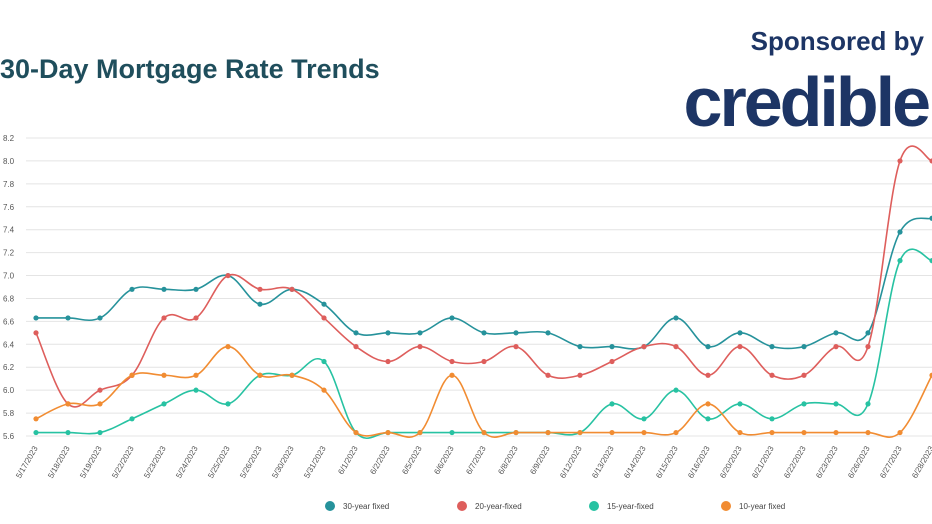  I want to click on x-tick-label: 6/13/2023, so click(603, 462).